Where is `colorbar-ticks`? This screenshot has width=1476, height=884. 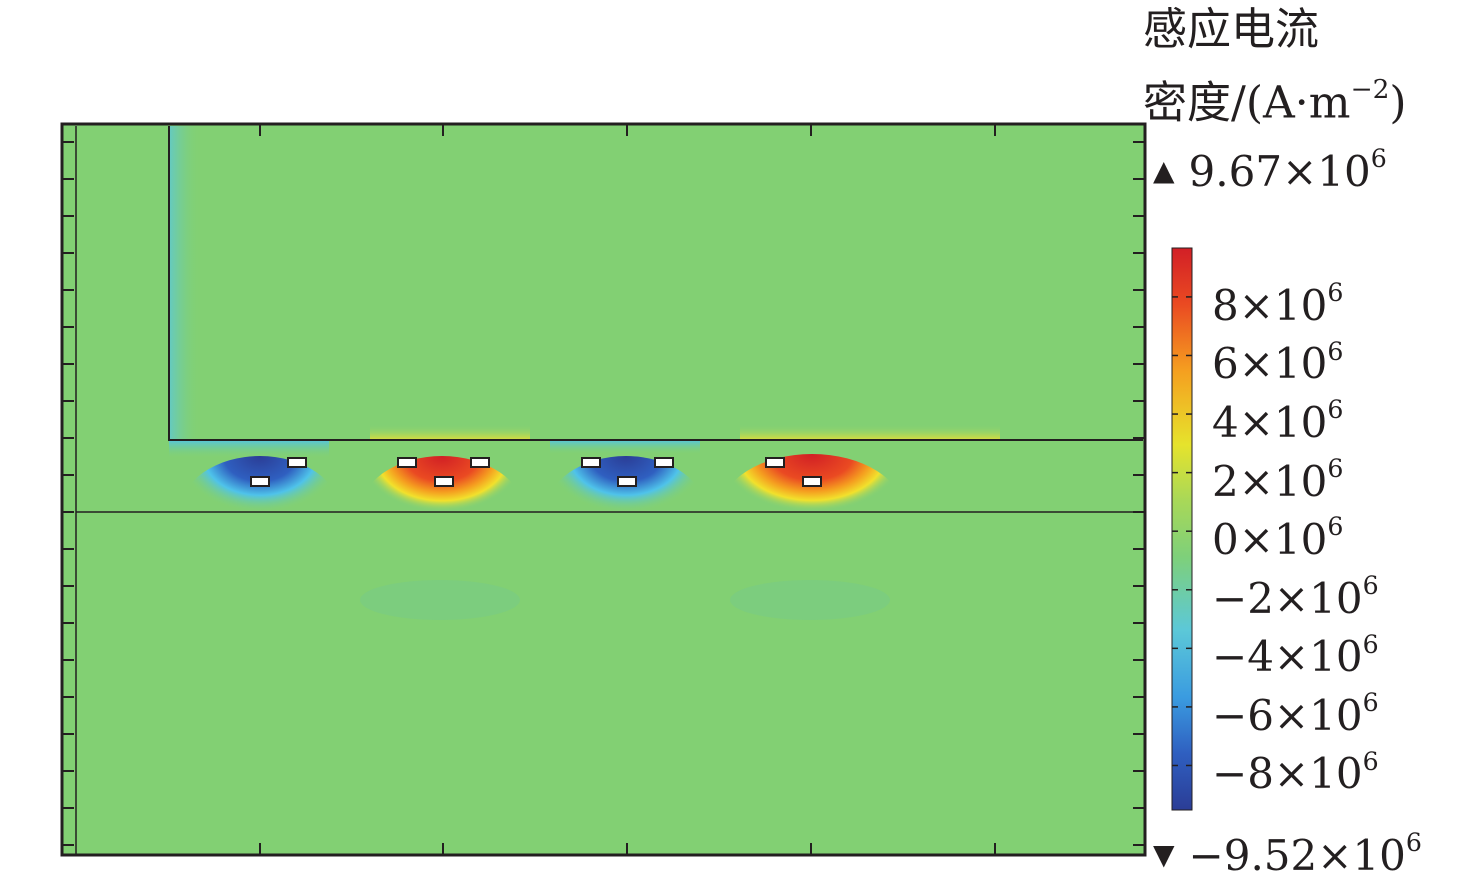 colorbar-ticks is located at coordinates (1182, 531).